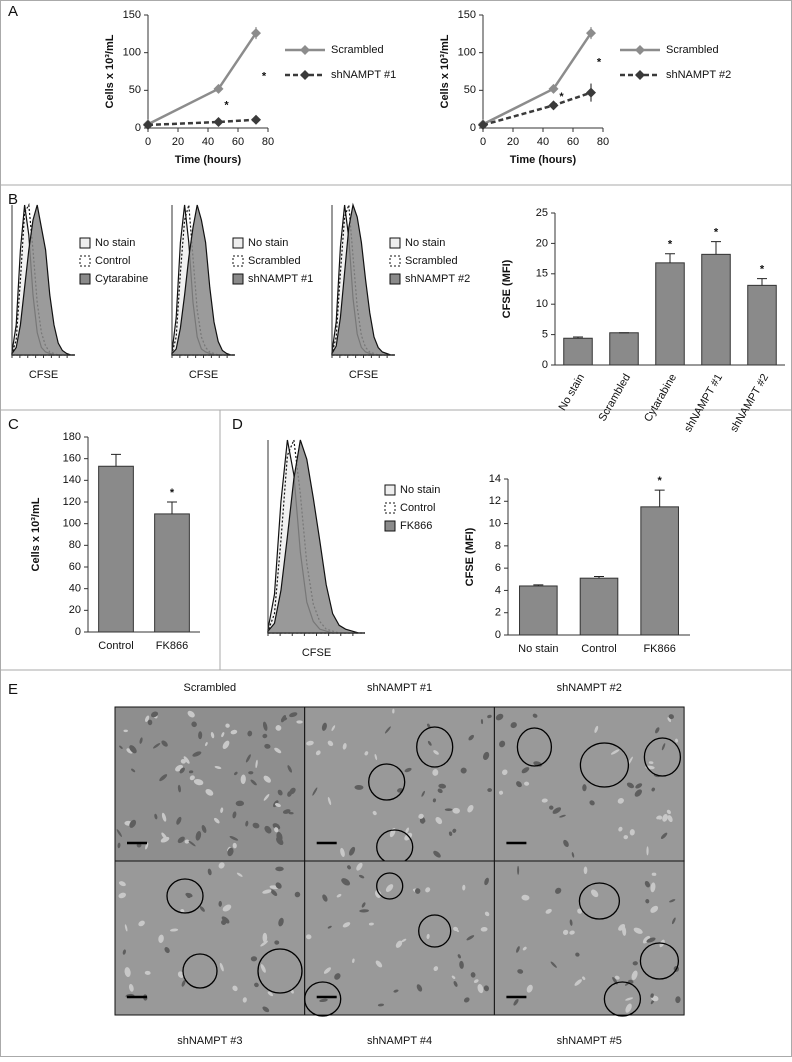 The image size is (792, 1062). What do you see at coordinates (305, 50) in the screenshot?
I see `legend-marker` at bounding box center [305, 50].